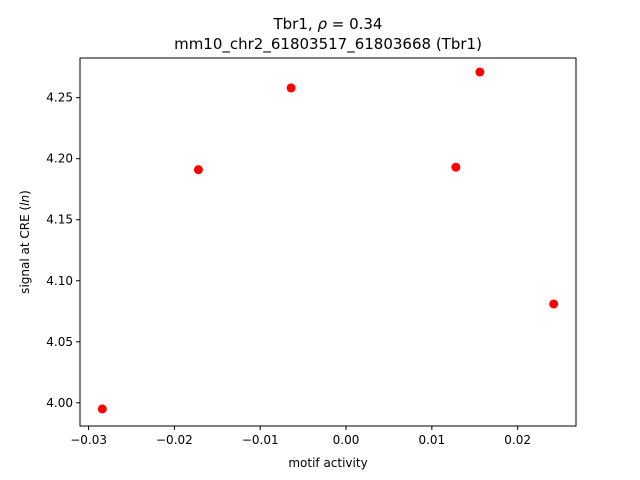 Image resolution: width=640 pixels, height=480 pixels. What do you see at coordinates (346, 440) in the screenshot?
I see `x-tick-label: 0.00` at bounding box center [346, 440].